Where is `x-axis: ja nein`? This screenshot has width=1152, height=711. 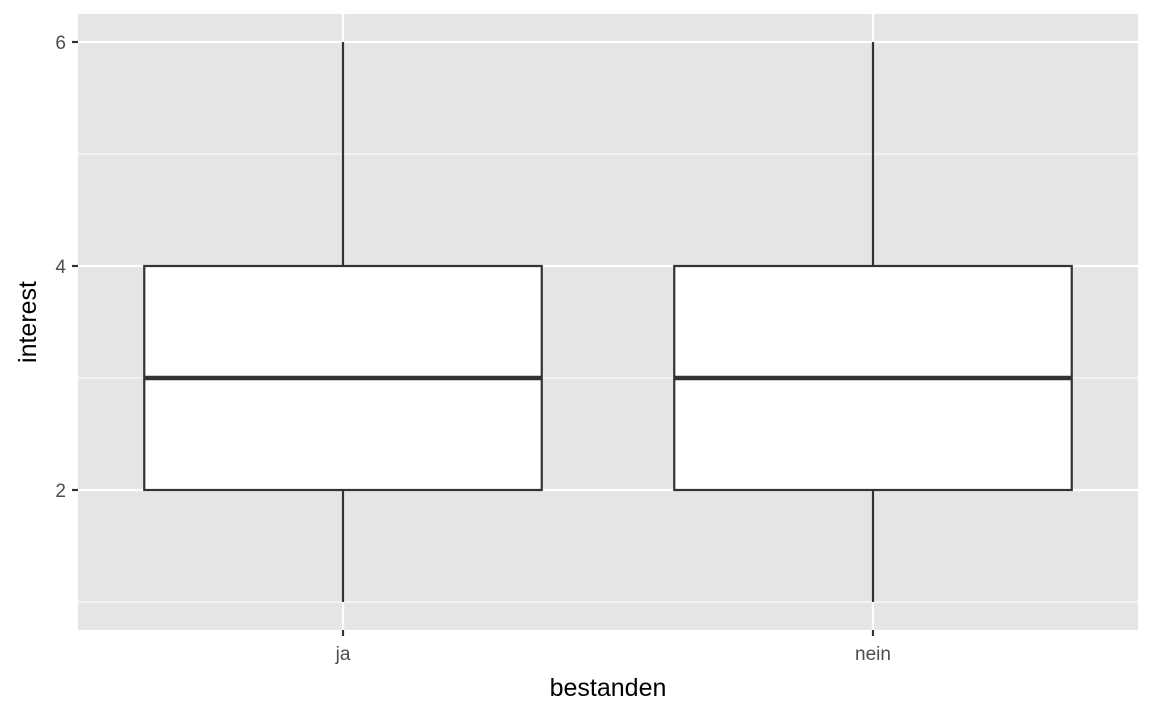 x-axis: ja nein is located at coordinates (613, 647).